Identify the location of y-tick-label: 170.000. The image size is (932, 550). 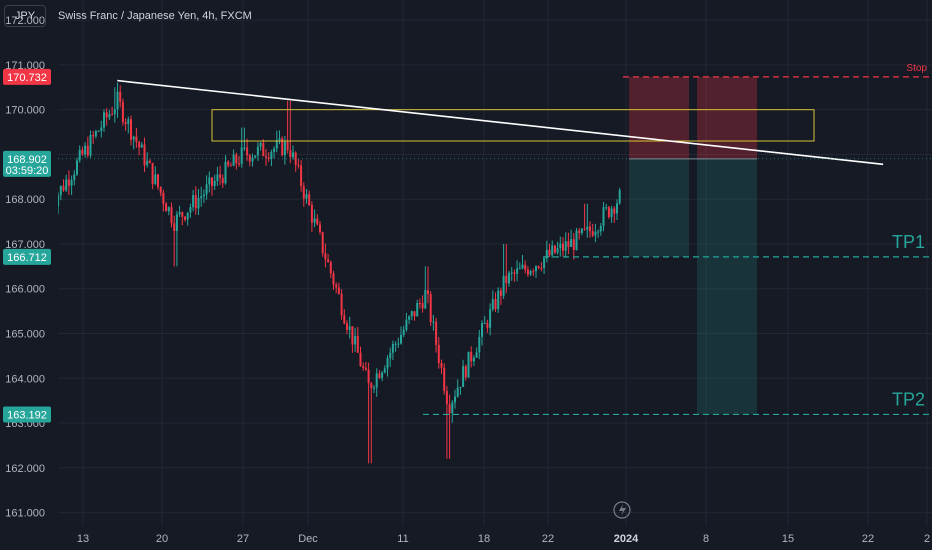
(25, 111).